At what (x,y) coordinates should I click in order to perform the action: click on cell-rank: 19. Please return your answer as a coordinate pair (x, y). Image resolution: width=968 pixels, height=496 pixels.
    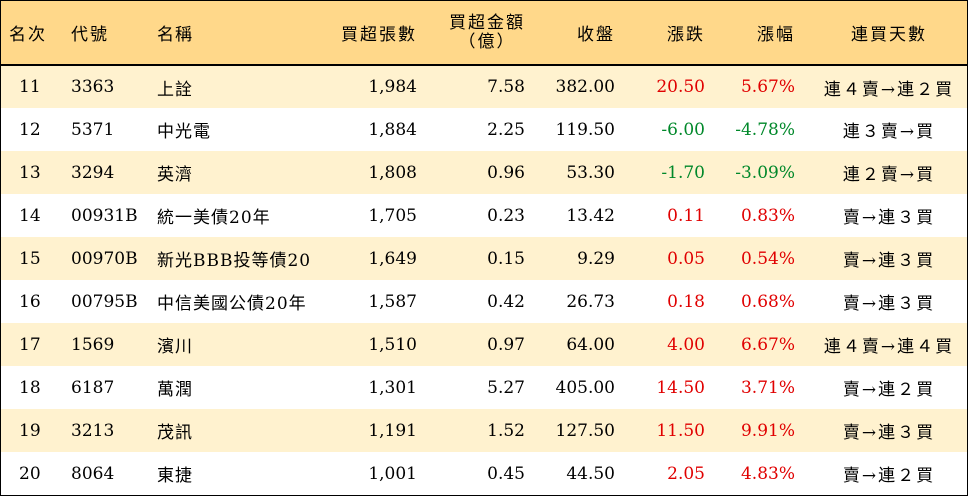
    Looking at the image, I should click on (30, 430).